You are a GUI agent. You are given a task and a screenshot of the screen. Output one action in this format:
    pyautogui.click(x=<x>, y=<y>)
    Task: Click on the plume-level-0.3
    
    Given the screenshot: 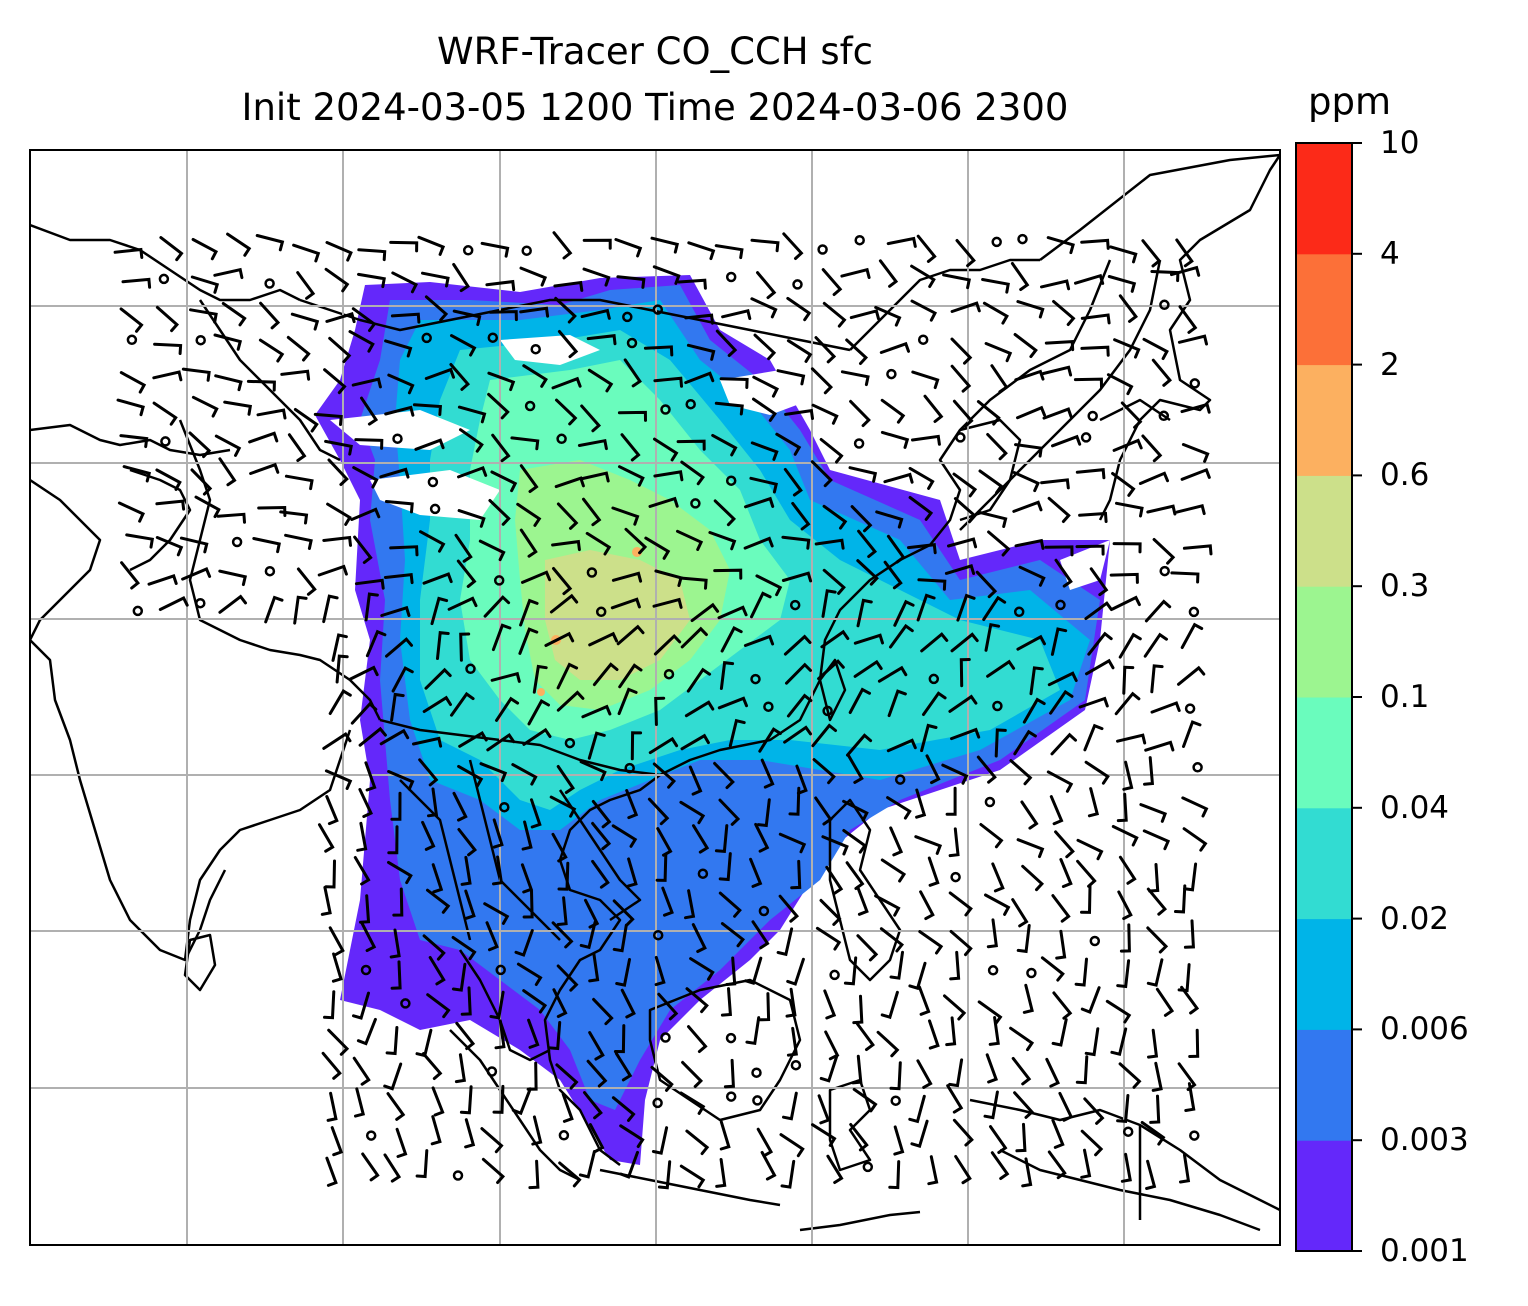 What is the action you would take?
    pyautogui.click(x=617, y=615)
    